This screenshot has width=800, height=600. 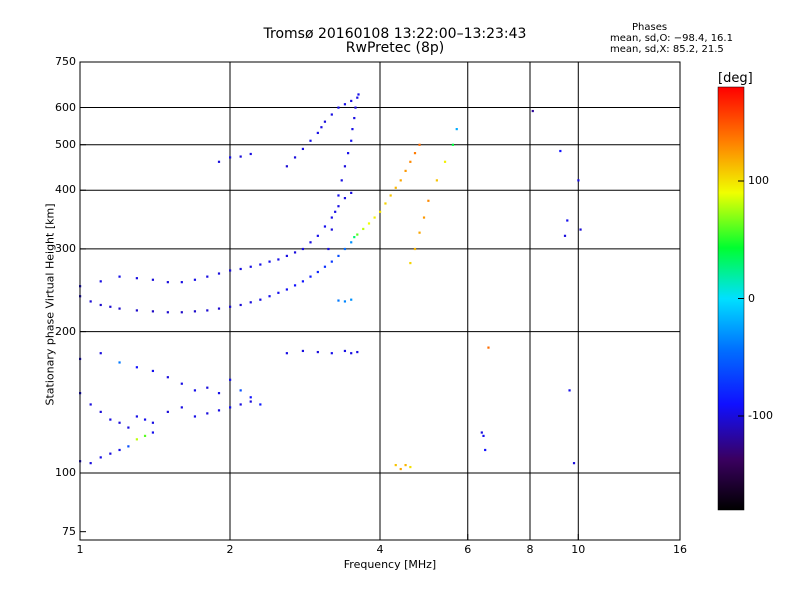 What do you see at coordinates (65, 61) in the screenshot?
I see `y-tick-label: 750` at bounding box center [65, 61].